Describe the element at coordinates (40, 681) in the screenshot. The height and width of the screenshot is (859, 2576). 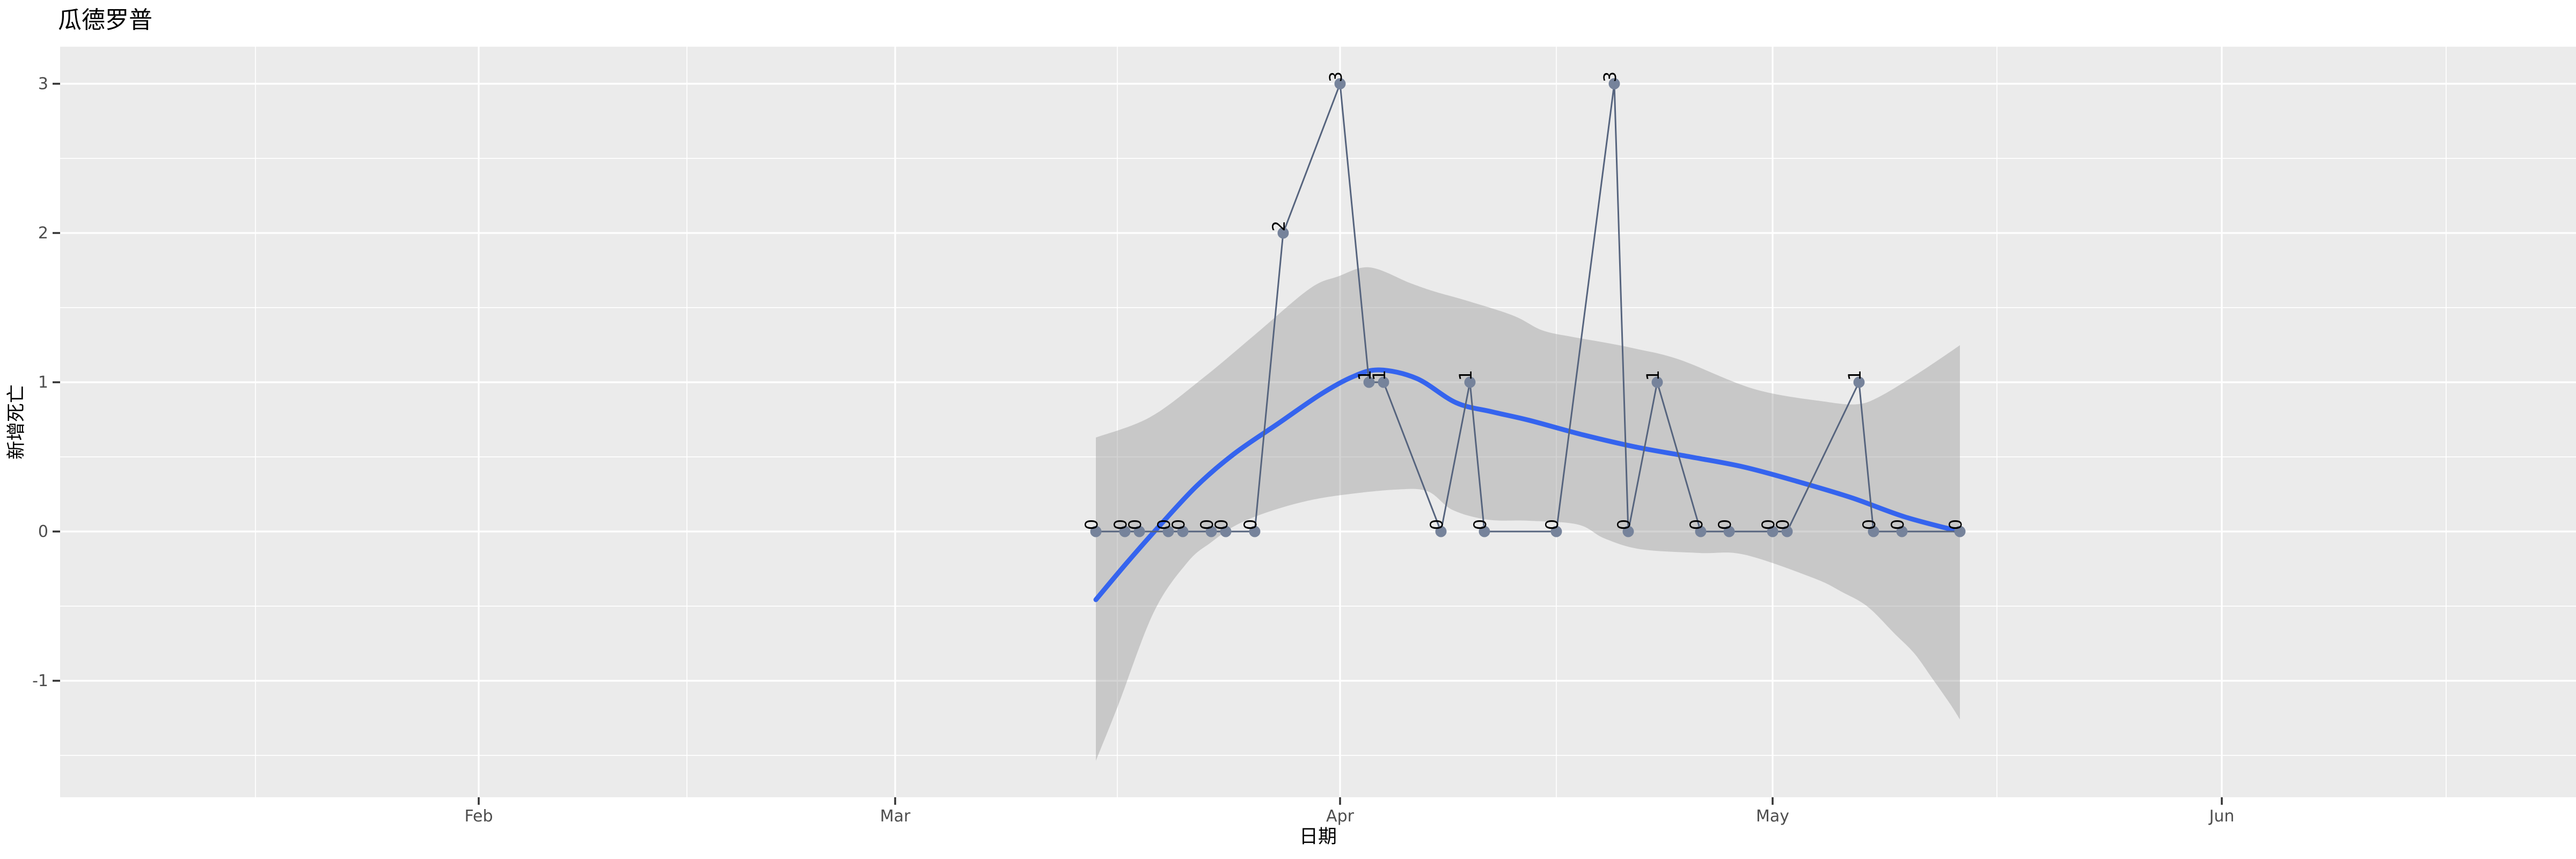
I see `y-tick-label: -1` at that location.